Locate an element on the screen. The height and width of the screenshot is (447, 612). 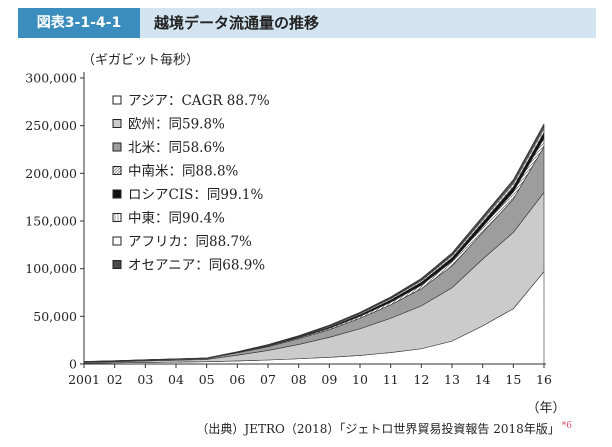
x-tick-label: 15 is located at coordinates (513, 379).